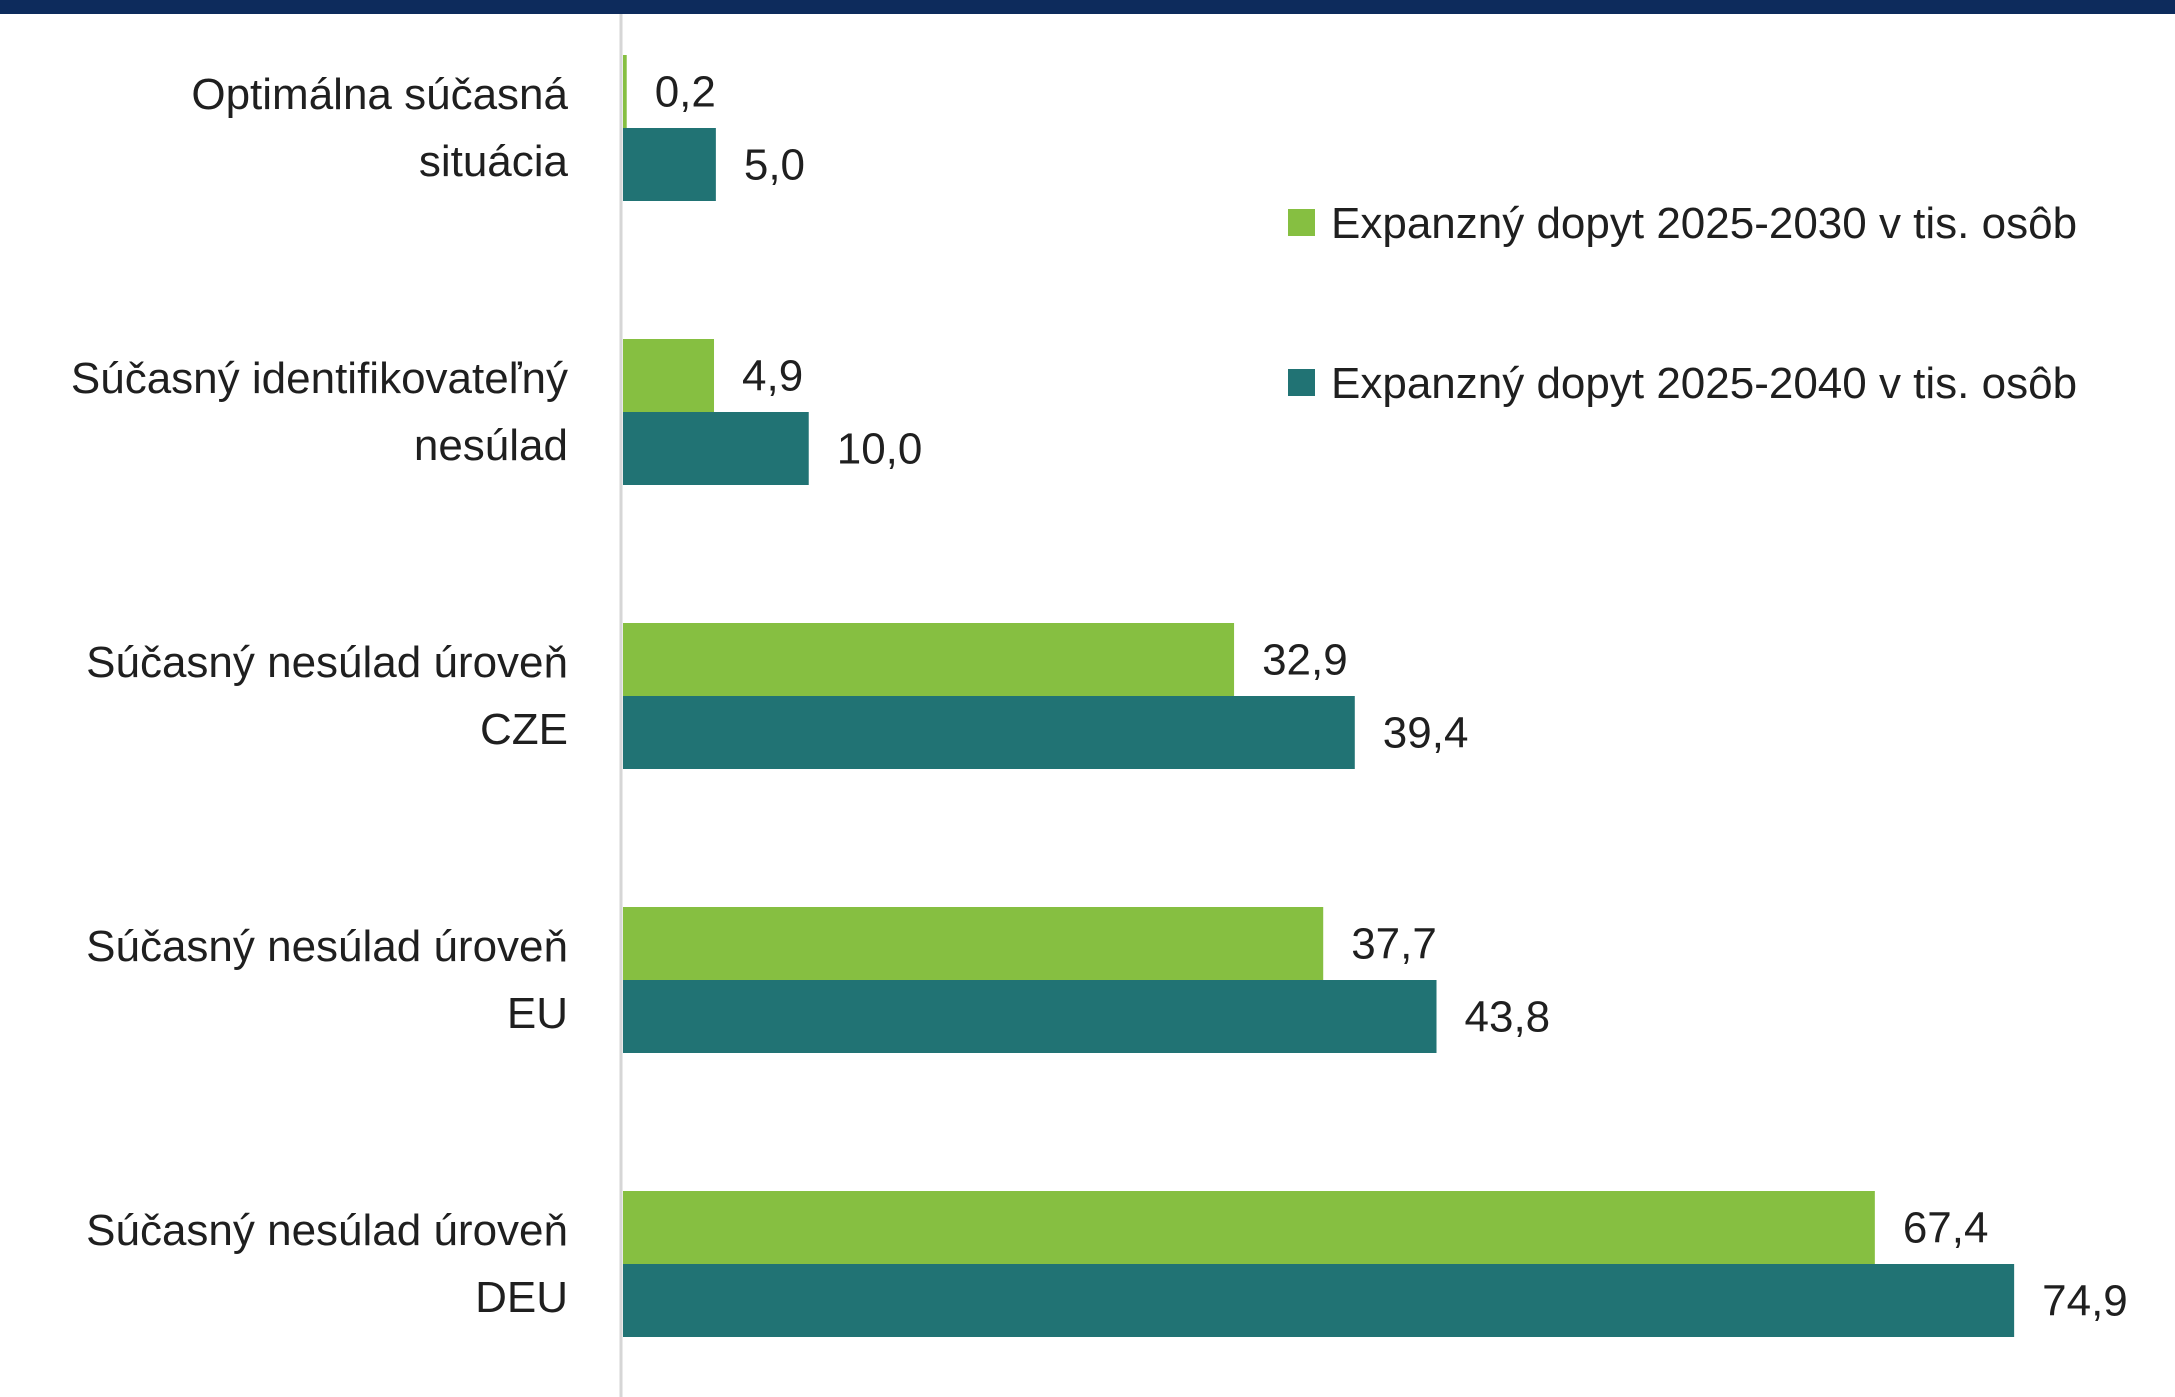 This screenshot has width=2175, height=1397. What do you see at coordinates (491, 445) in the screenshot?
I see `category-label-line: nesúlad` at bounding box center [491, 445].